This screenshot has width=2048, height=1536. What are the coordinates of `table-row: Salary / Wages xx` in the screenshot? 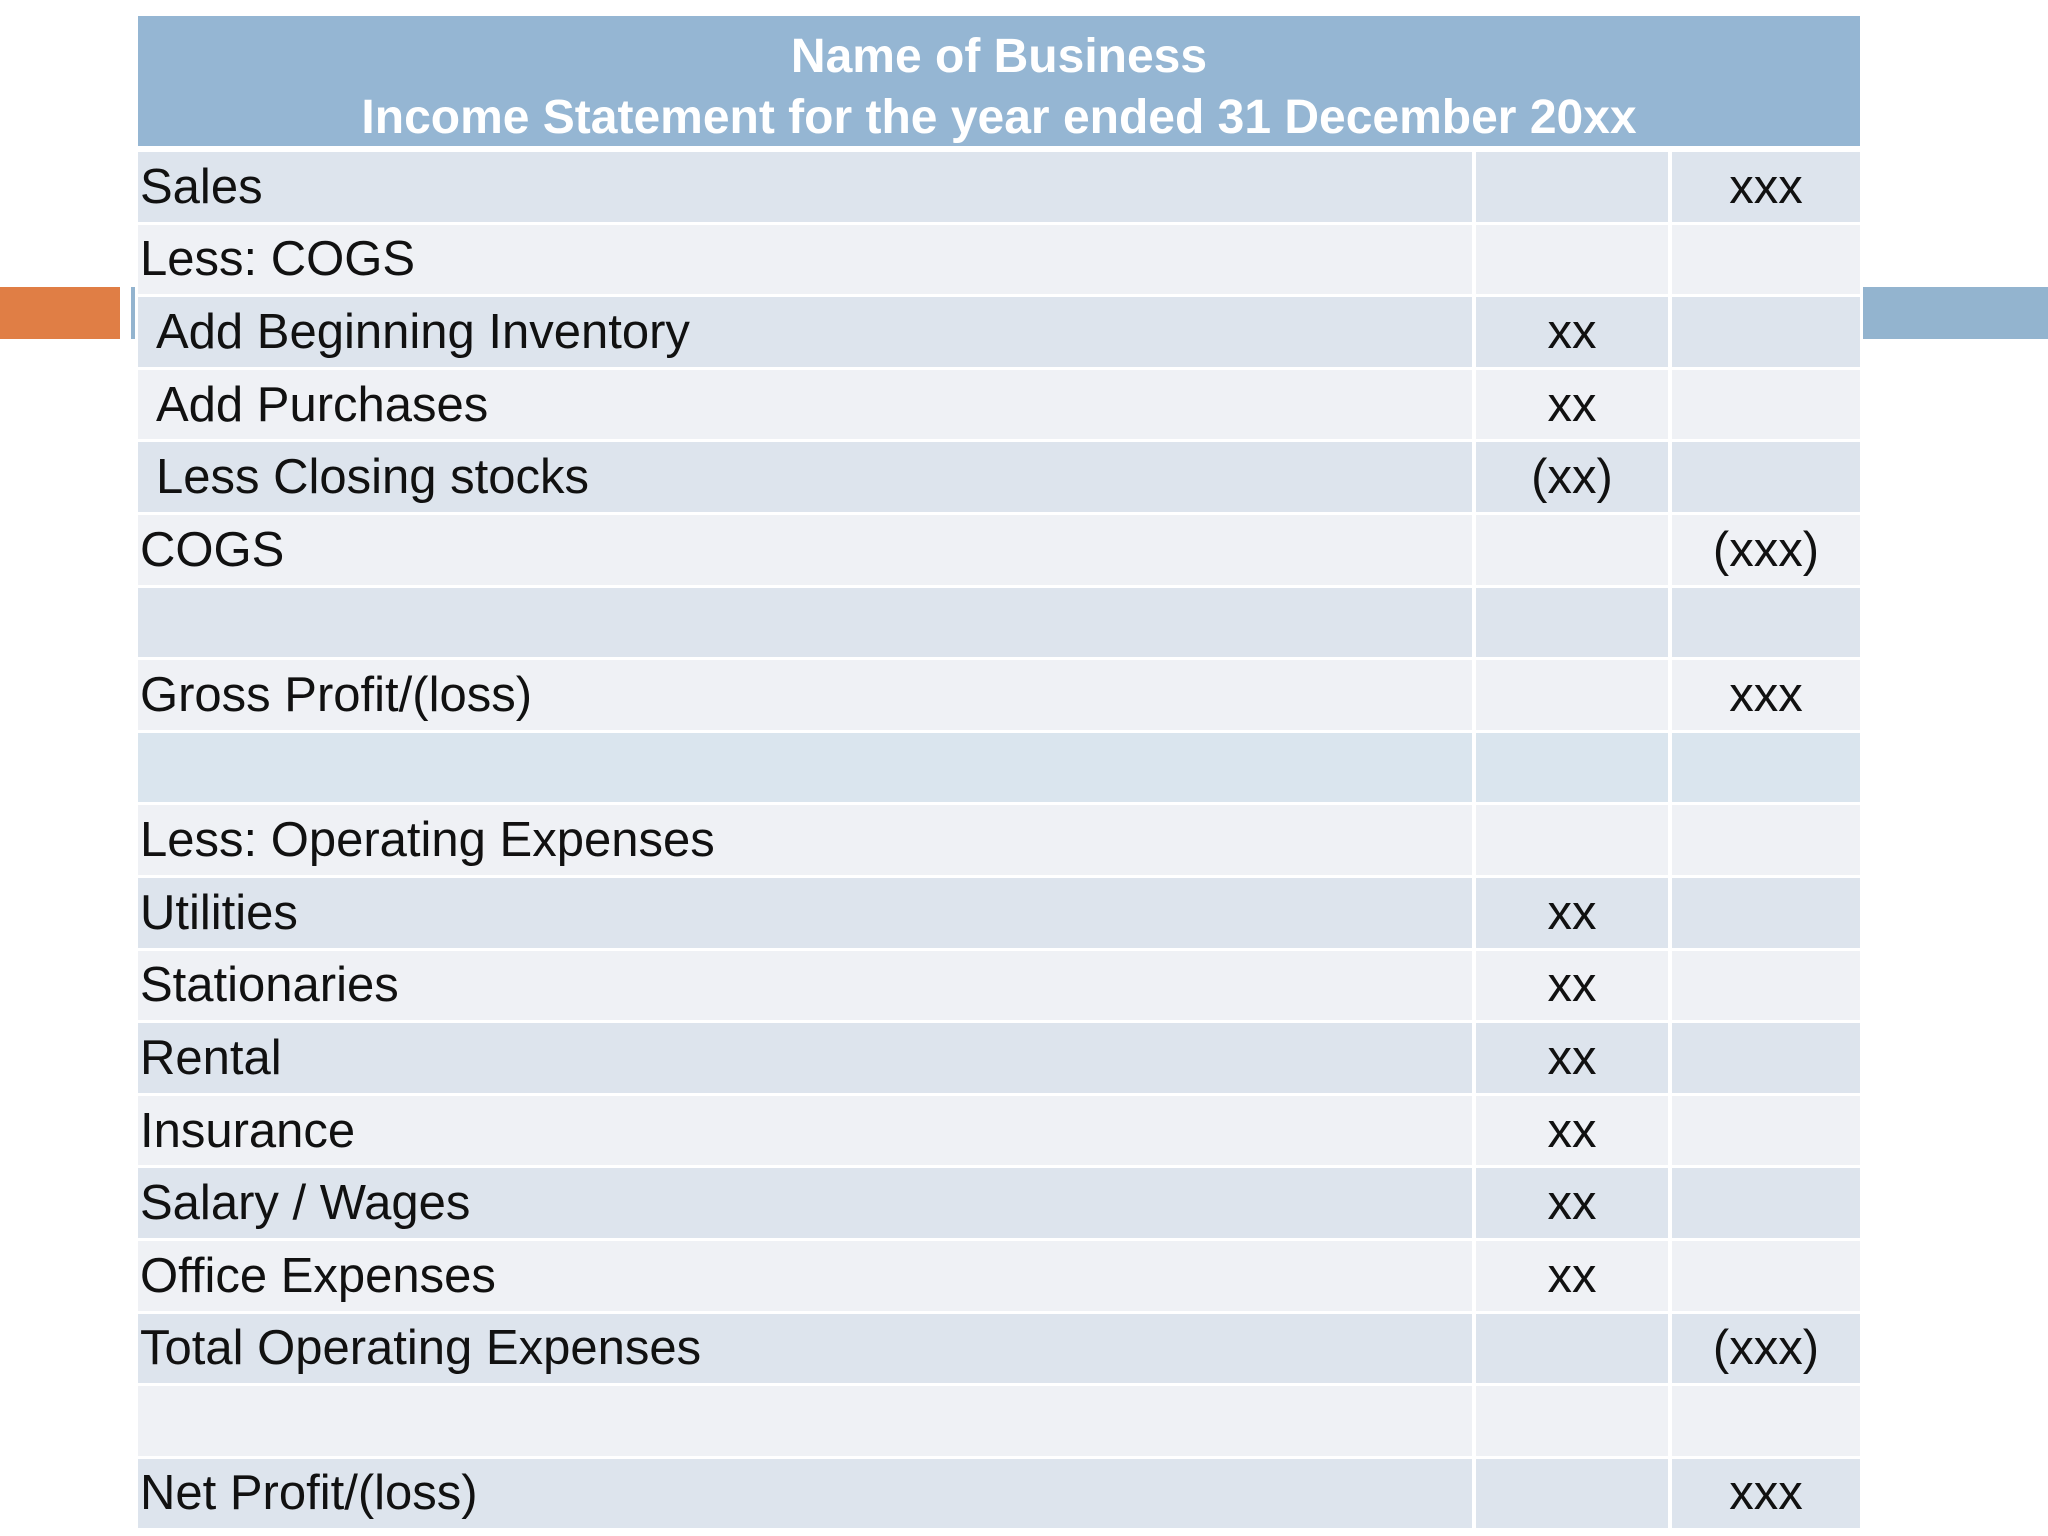 It's located at (999, 1204).